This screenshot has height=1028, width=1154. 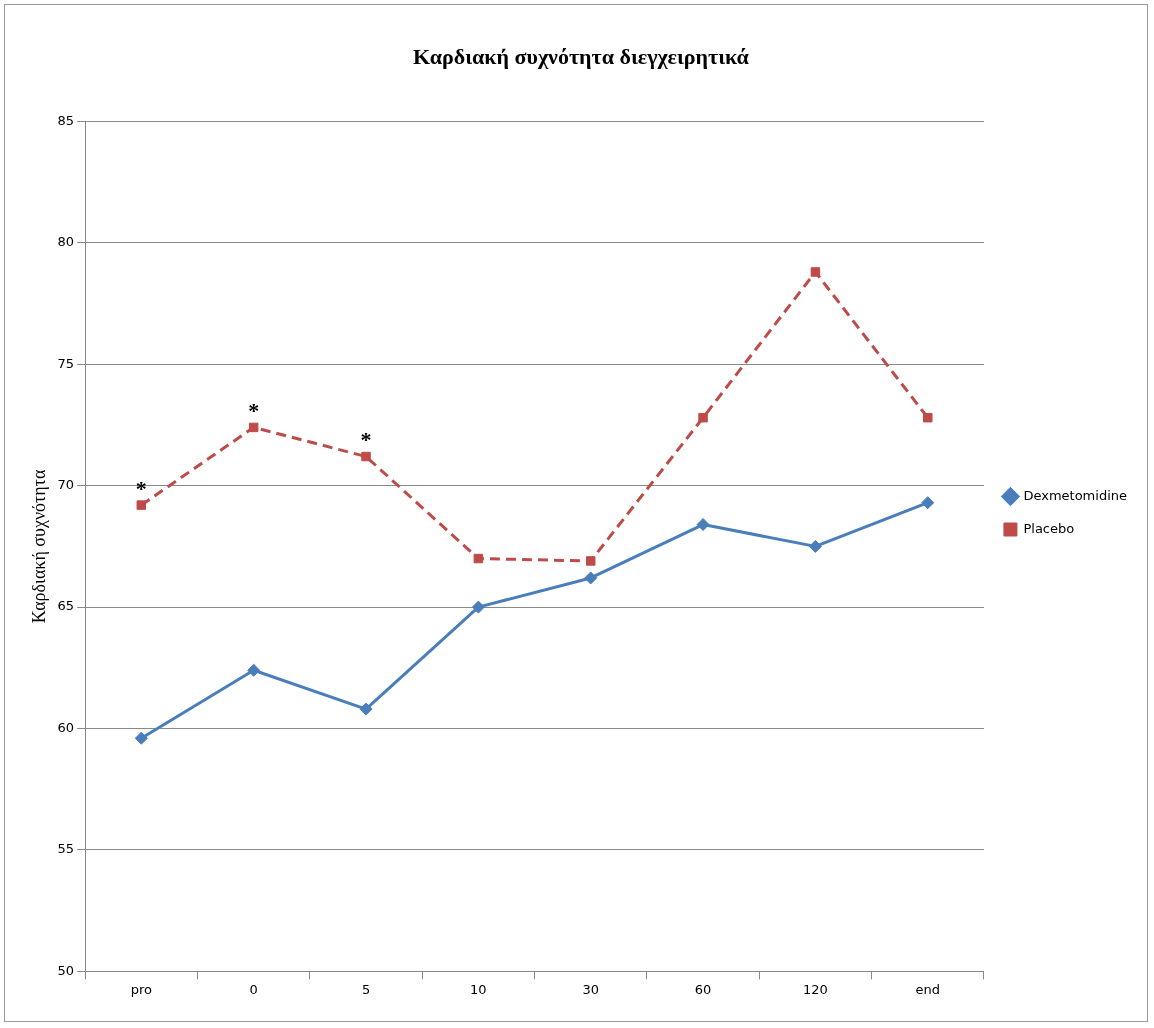 I want to click on y-tick-label: 55, so click(x=66, y=849).